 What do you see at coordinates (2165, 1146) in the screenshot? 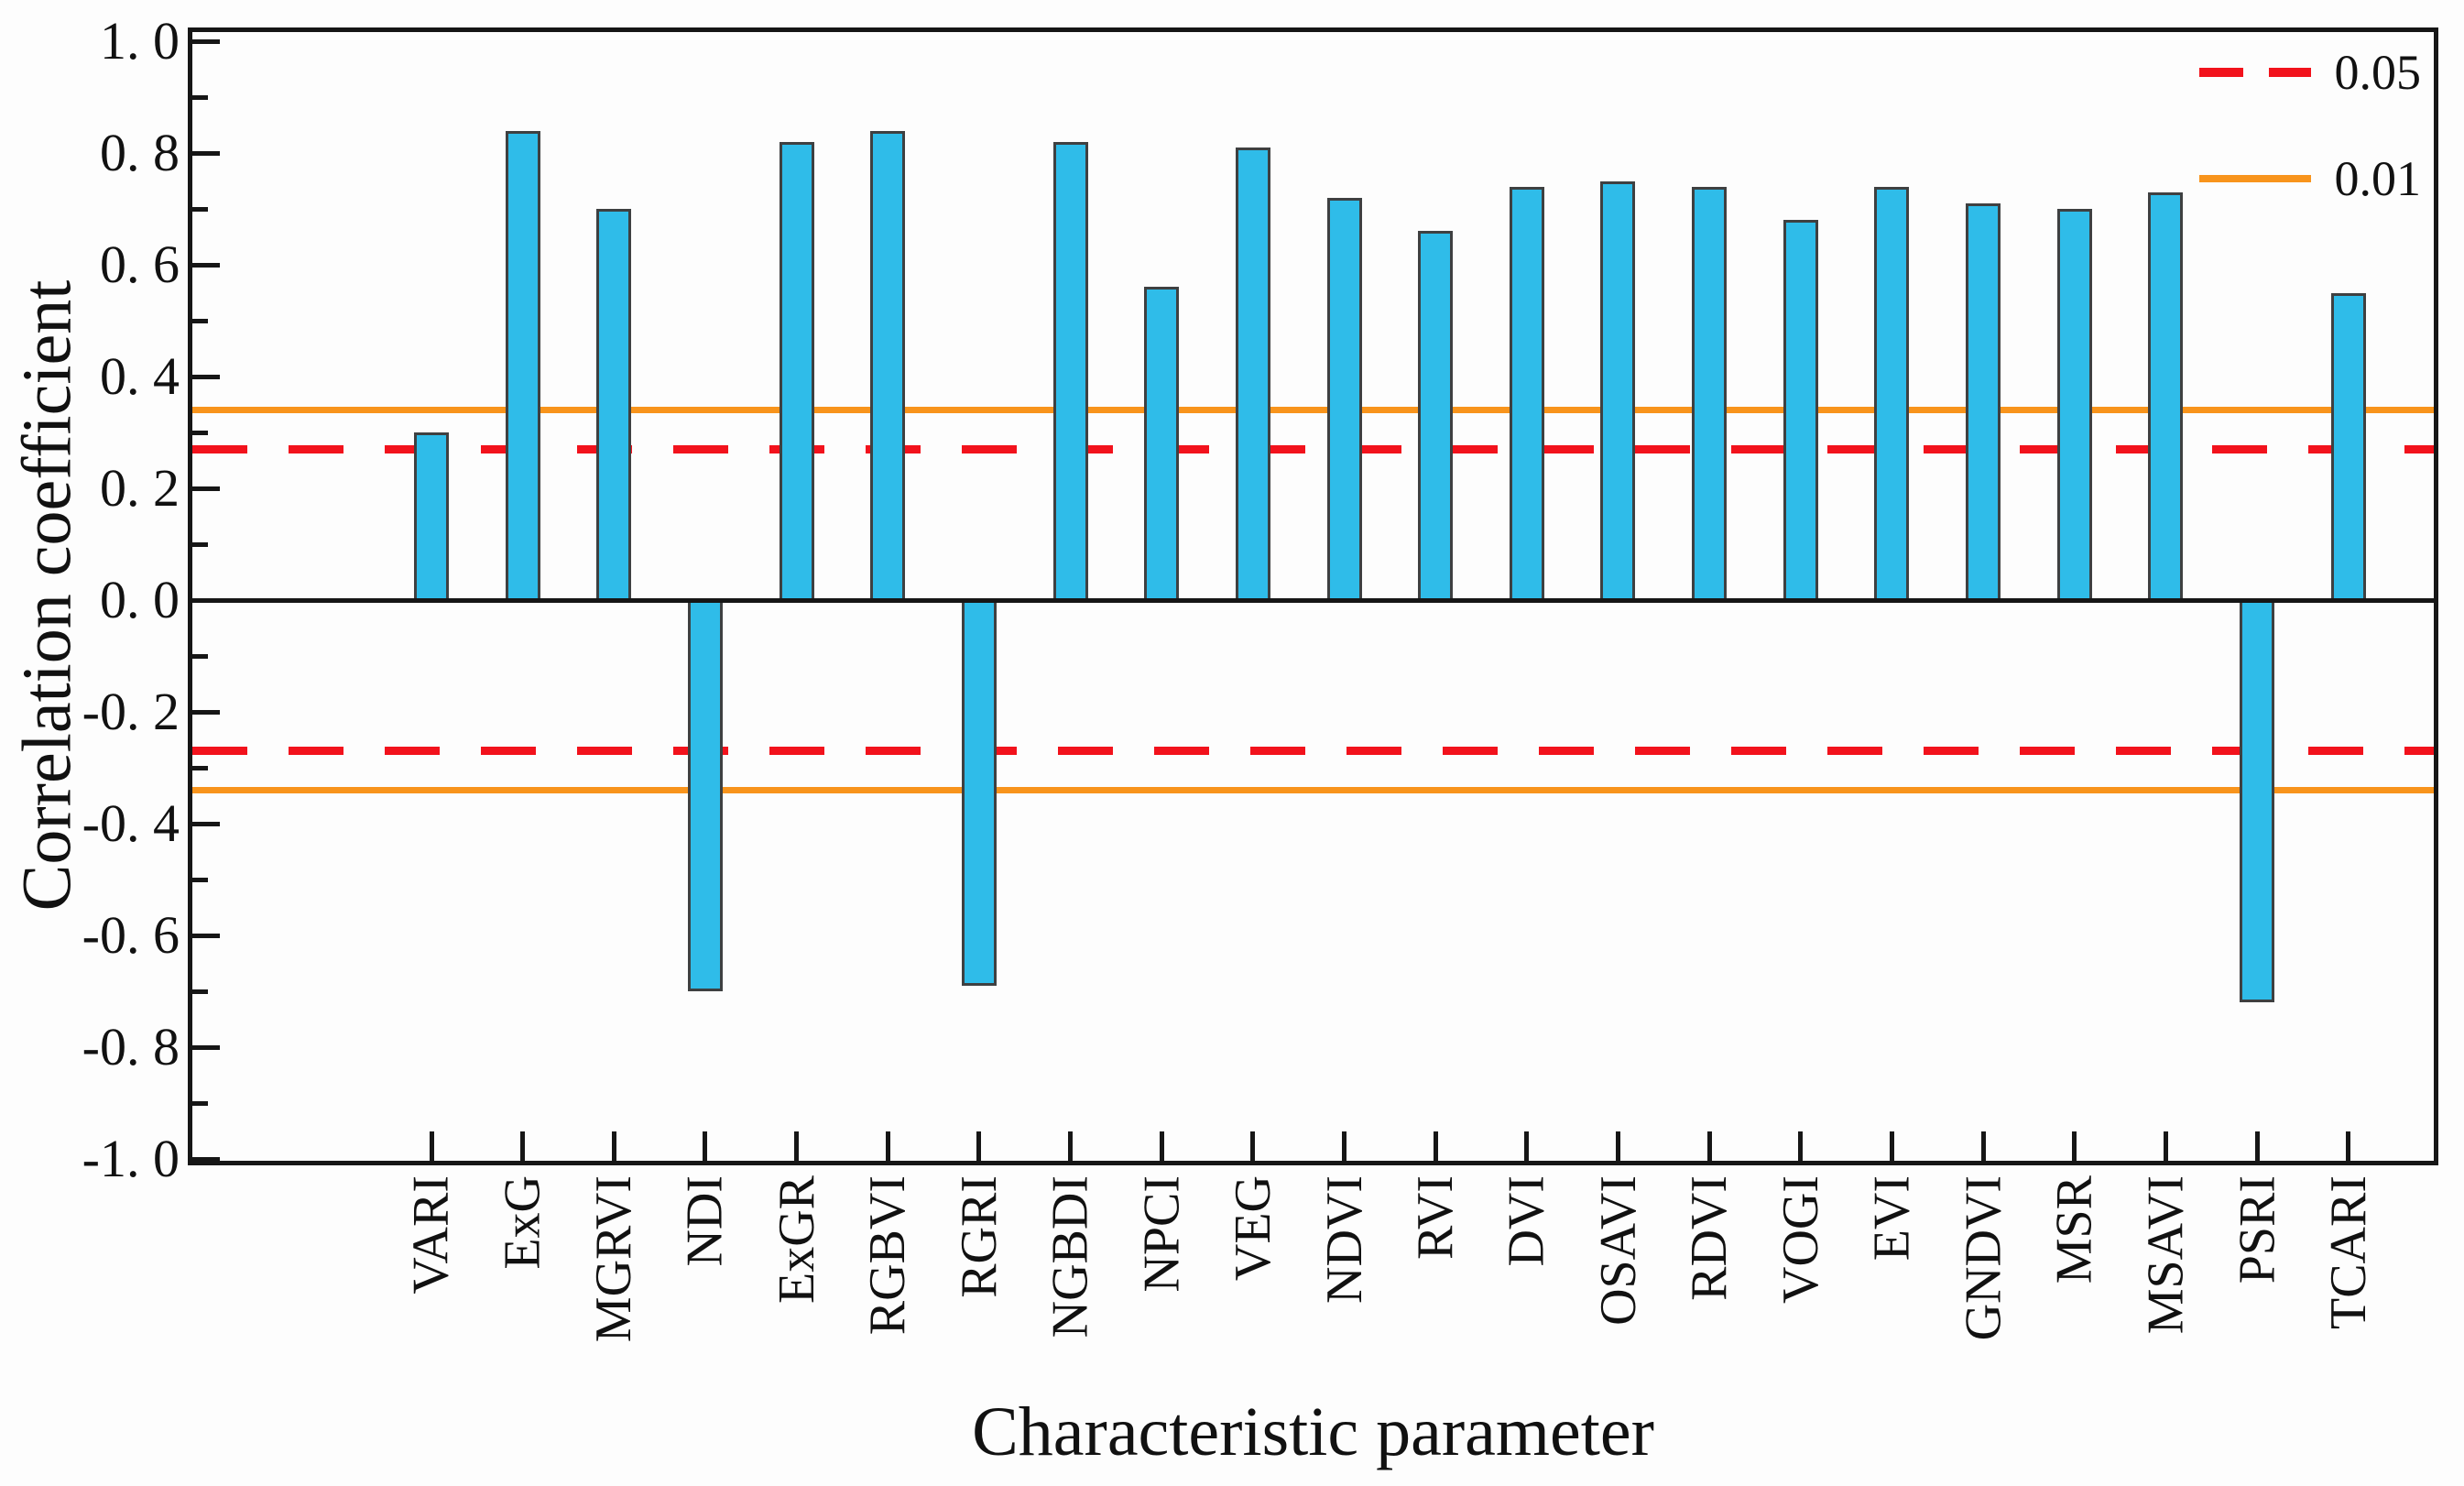
I see `x-tick-MSAVI` at bounding box center [2165, 1146].